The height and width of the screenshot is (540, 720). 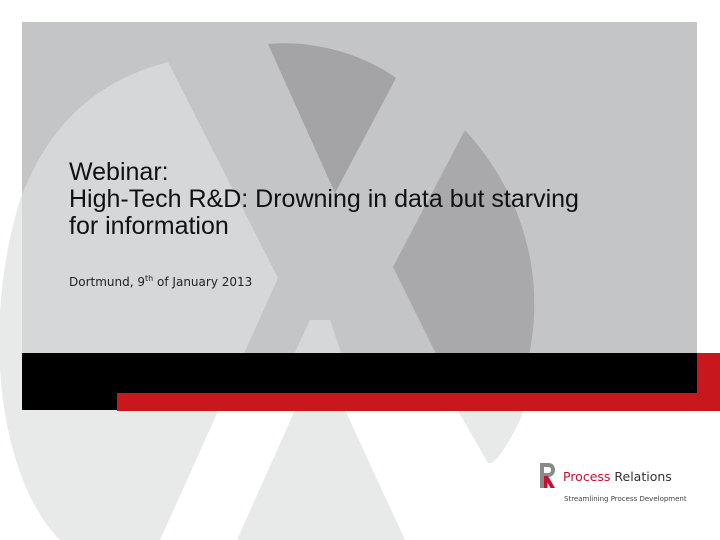 I want to click on red-band, so click(x=418, y=401).